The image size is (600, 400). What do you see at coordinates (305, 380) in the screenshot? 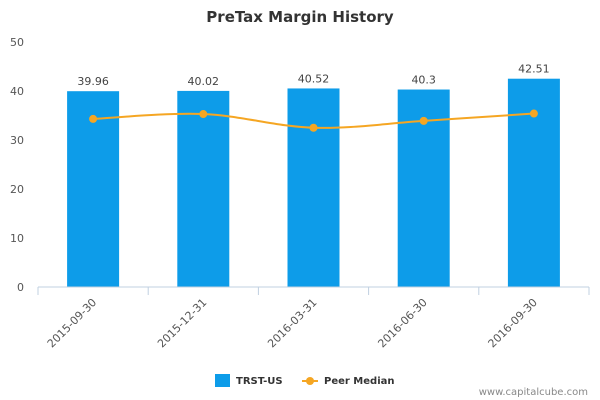
I see `legend: TRST-US Peer Median` at bounding box center [305, 380].